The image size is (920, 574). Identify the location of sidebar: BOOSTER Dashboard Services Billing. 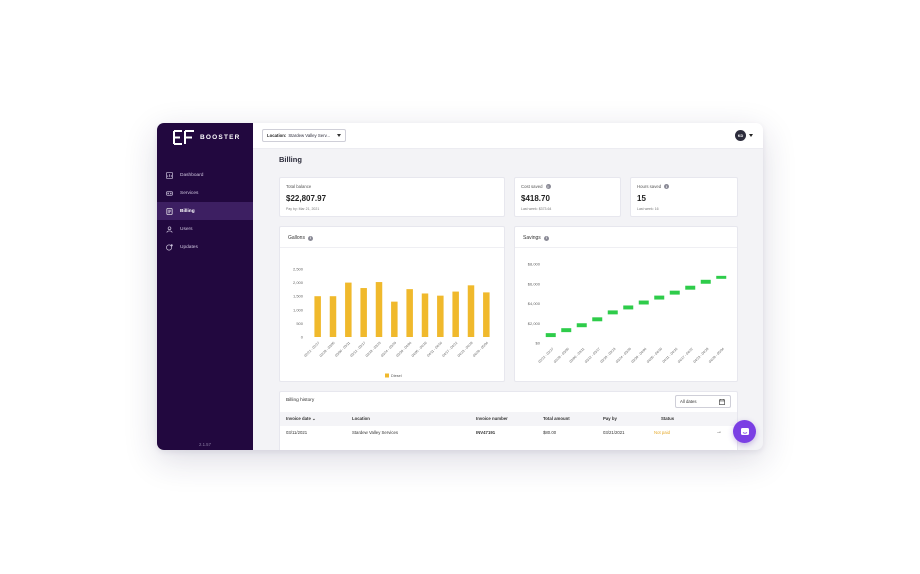
(205, 286).